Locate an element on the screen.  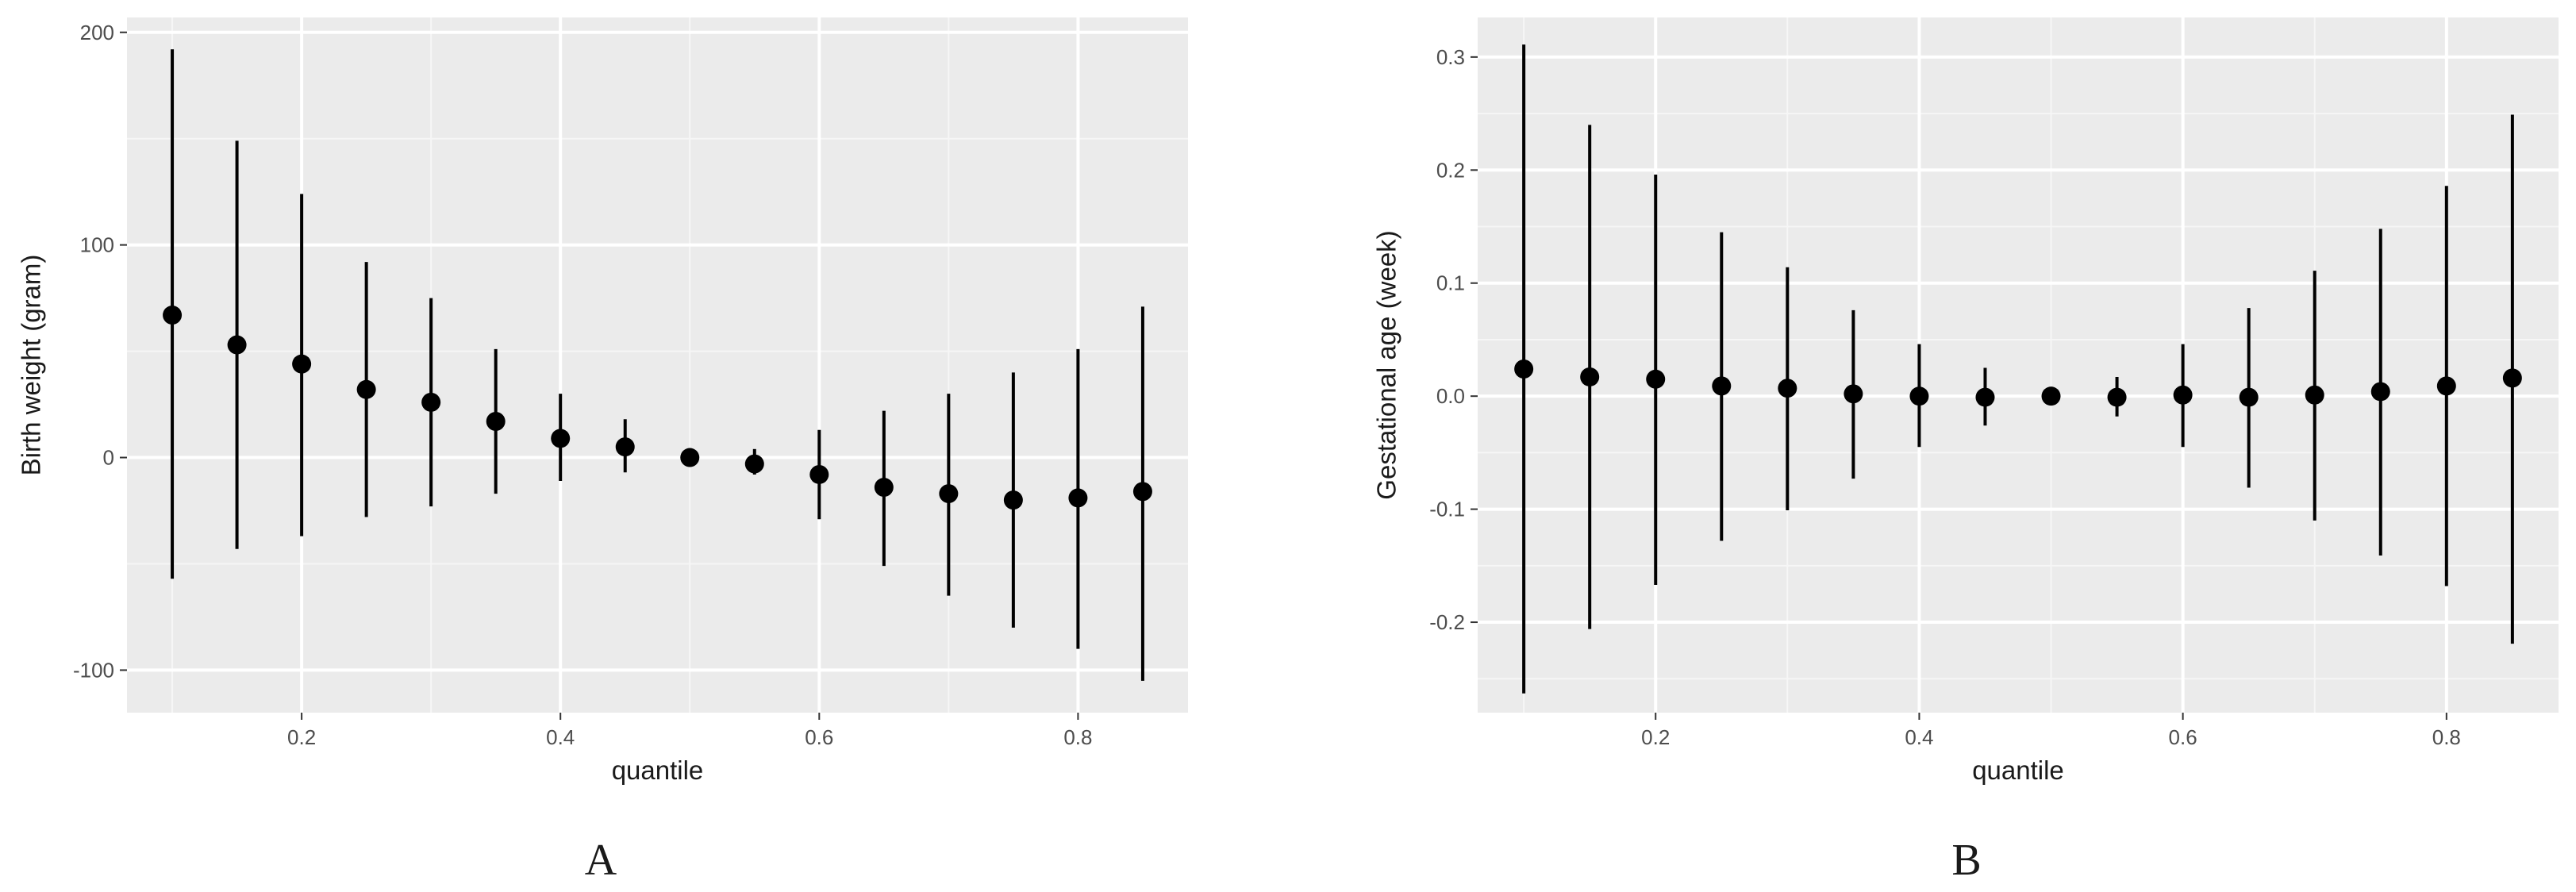
y-tick-label: 0.2 is located at coordinates (1450, 170).